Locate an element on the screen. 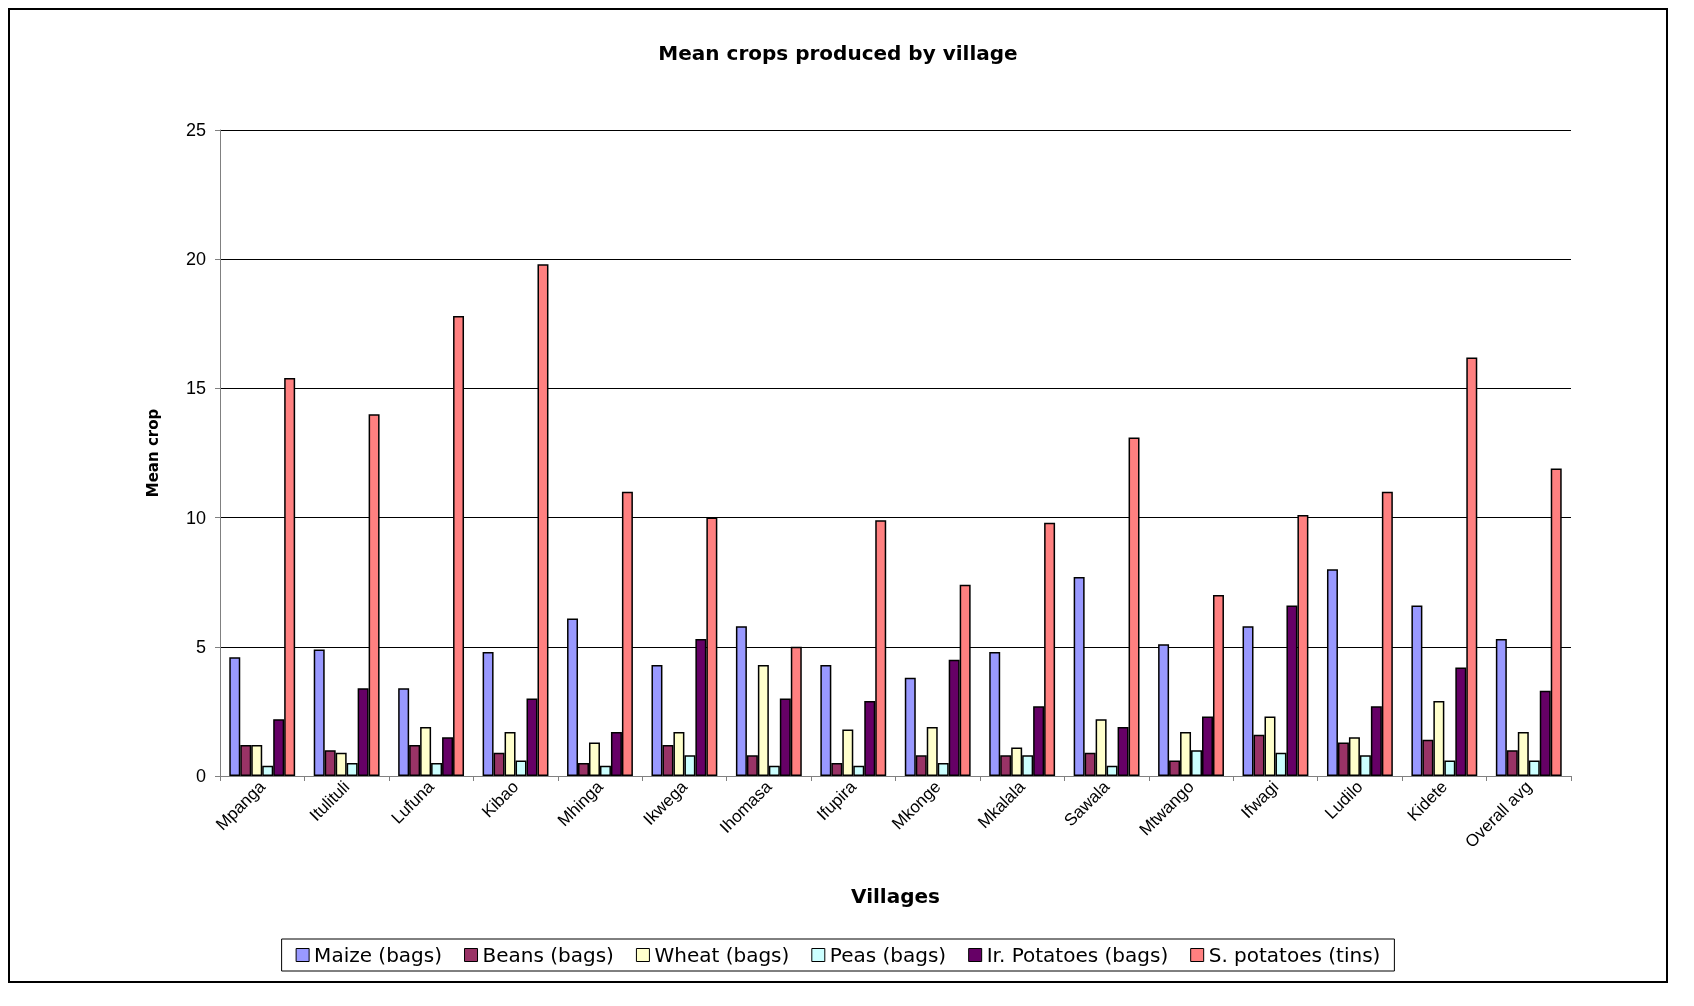  y-axis-title: Mean crop is located at coordinates (152, 453).